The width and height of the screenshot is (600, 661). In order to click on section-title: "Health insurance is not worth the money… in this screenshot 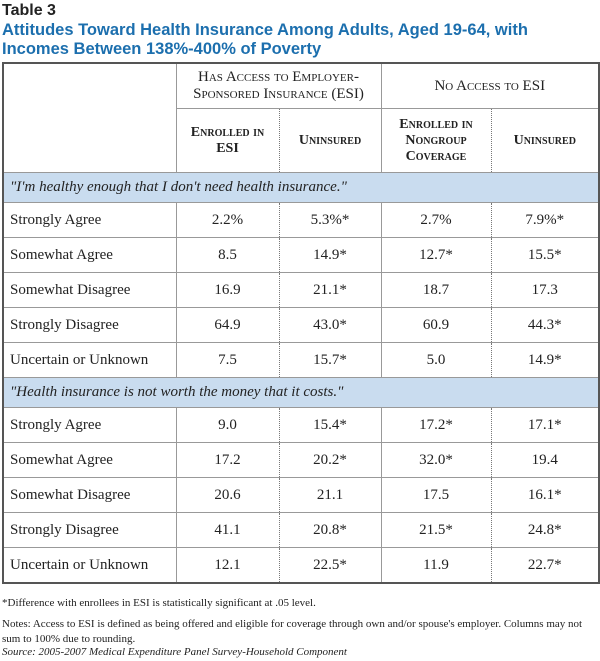, I will do `click(301, 392)`.